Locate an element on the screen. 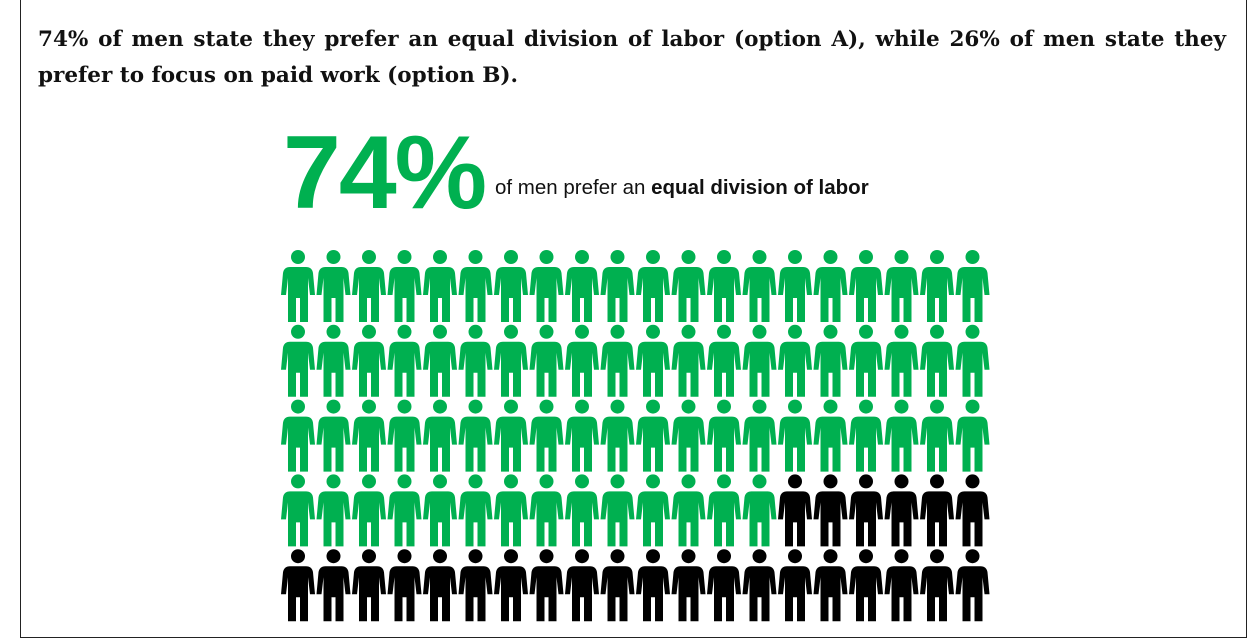 The width and height of the screenshot is (1257, 641). icon-group is located at coordinates (635, 548).